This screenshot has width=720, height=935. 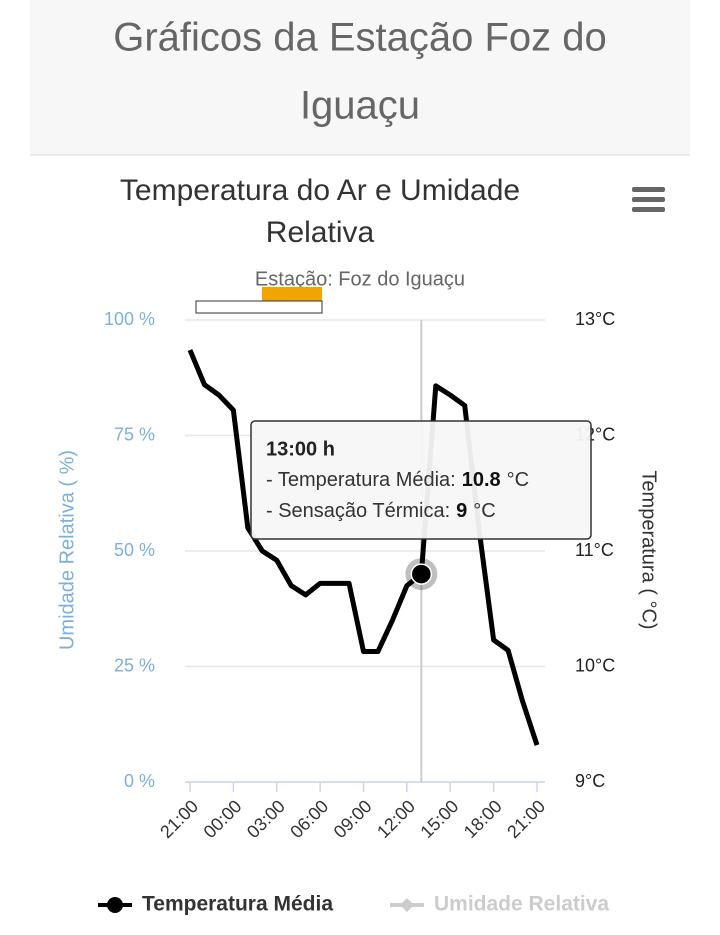 I want to click on legend-item: Umidade Relativa, so click(x=499, y=904).